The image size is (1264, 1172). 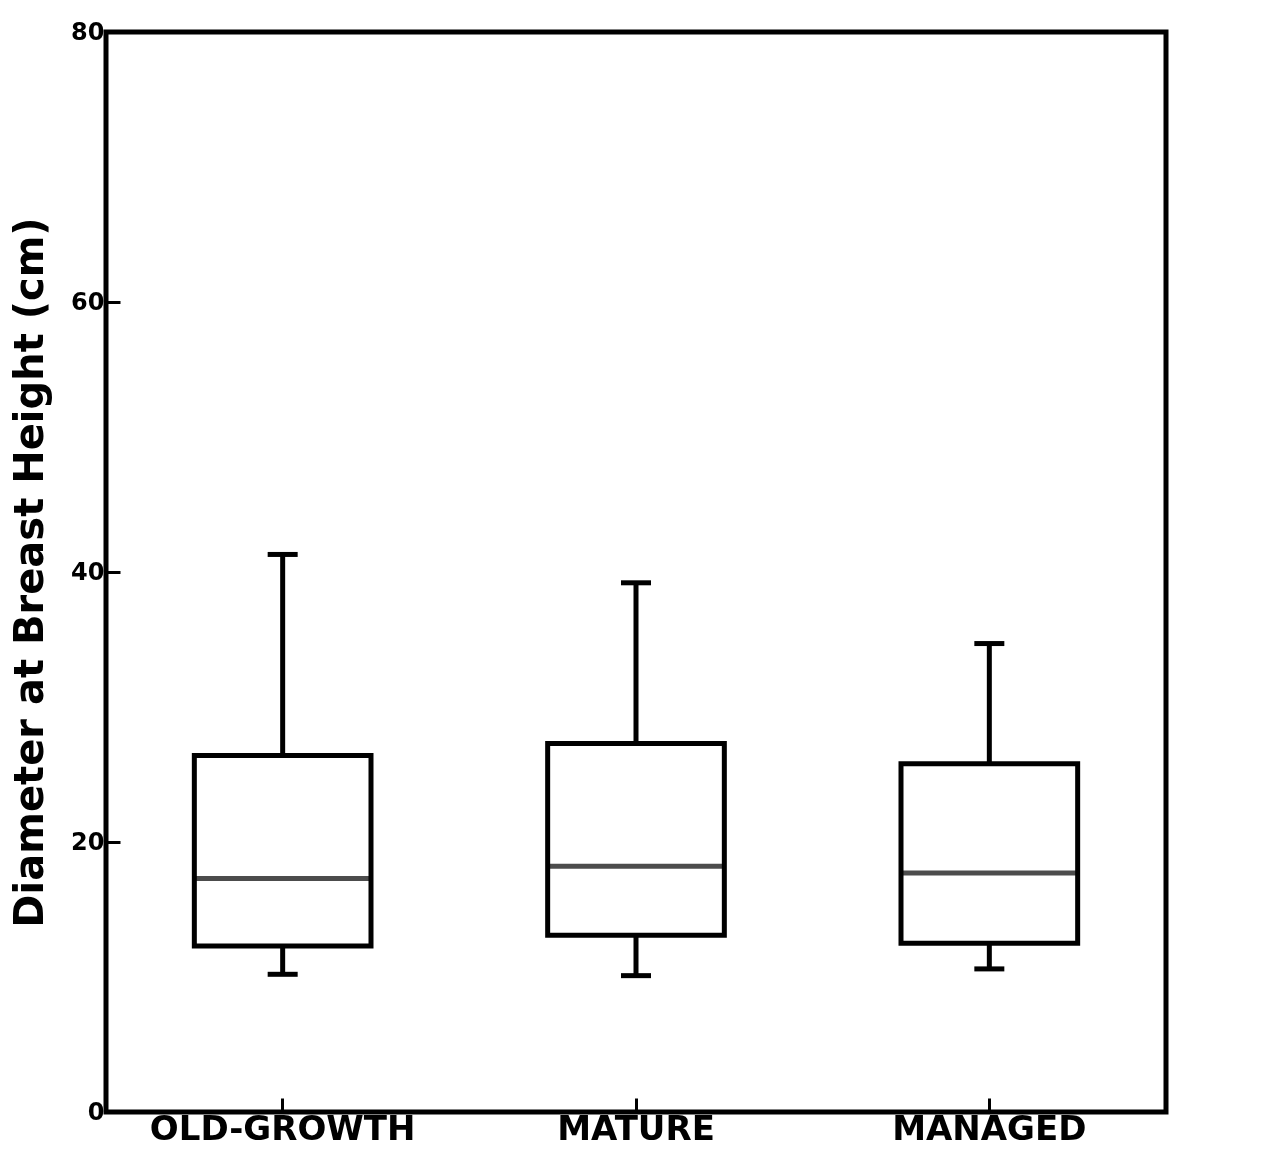 What do you see at coordinates (96, 1111) in the screenshot?
I see `y-tick-label: 0` at bounding box center [96, 1111].